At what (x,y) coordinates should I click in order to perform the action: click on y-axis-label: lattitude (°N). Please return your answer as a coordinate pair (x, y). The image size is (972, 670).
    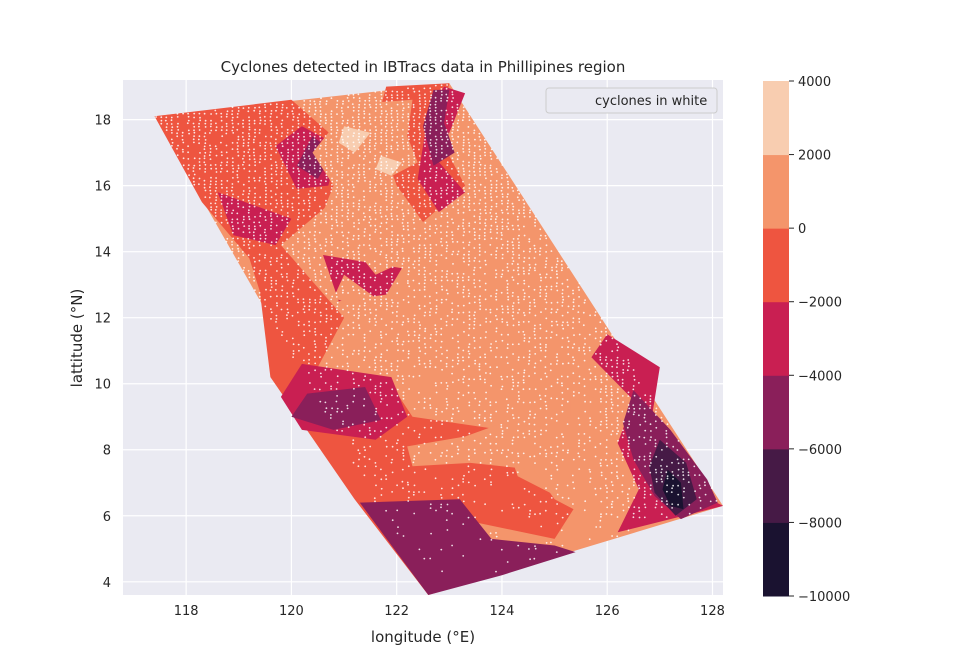
    Looking at the image, I should click on (77, 338).